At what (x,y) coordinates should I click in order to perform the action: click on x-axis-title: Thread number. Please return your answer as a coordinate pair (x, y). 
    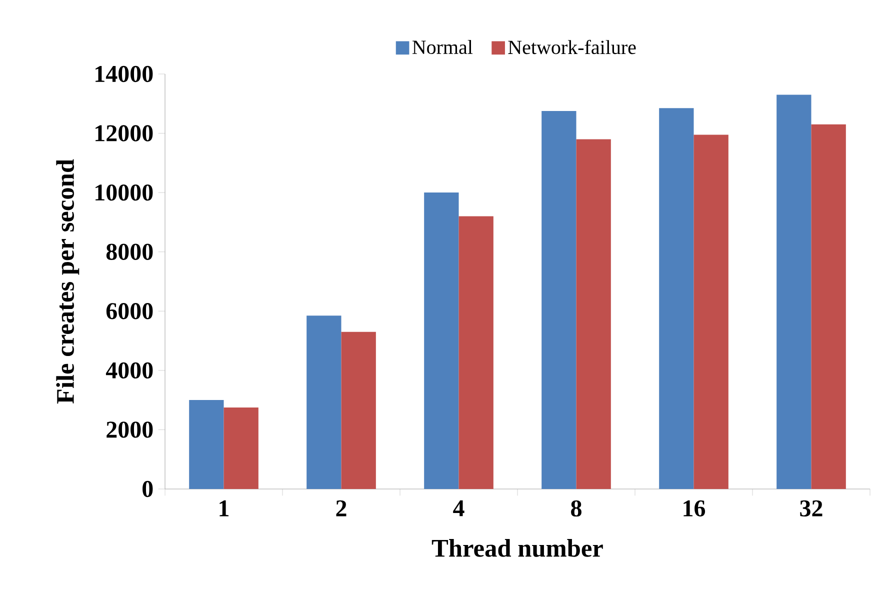
    Looking at the image, I should click on (517, 548).